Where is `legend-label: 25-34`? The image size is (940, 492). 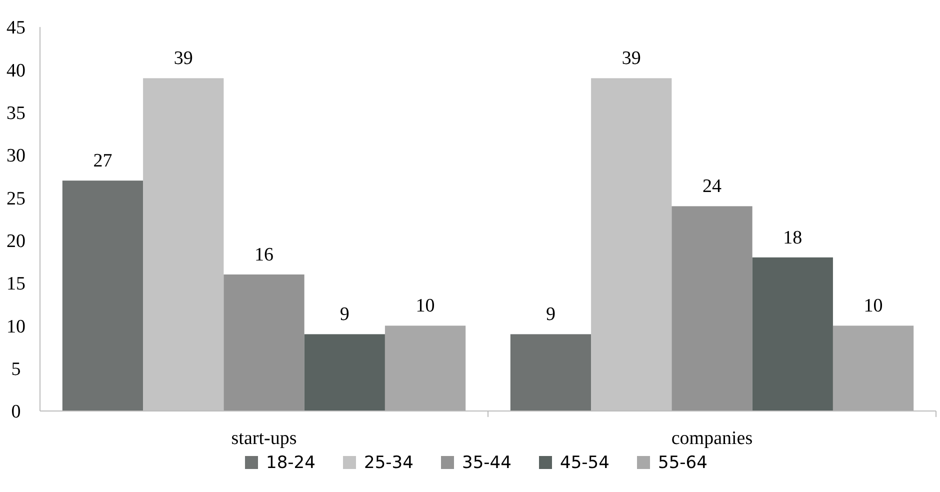 legend-label: 25-34 is located at coordinates (389, 462).